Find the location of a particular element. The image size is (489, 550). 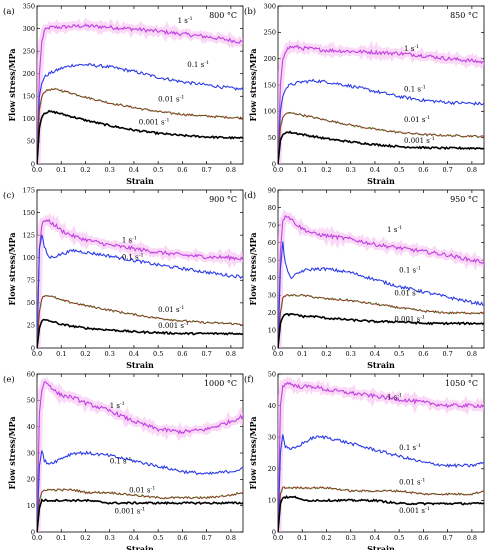

y-tick-label: 50 is located at coordinates (31, 303).